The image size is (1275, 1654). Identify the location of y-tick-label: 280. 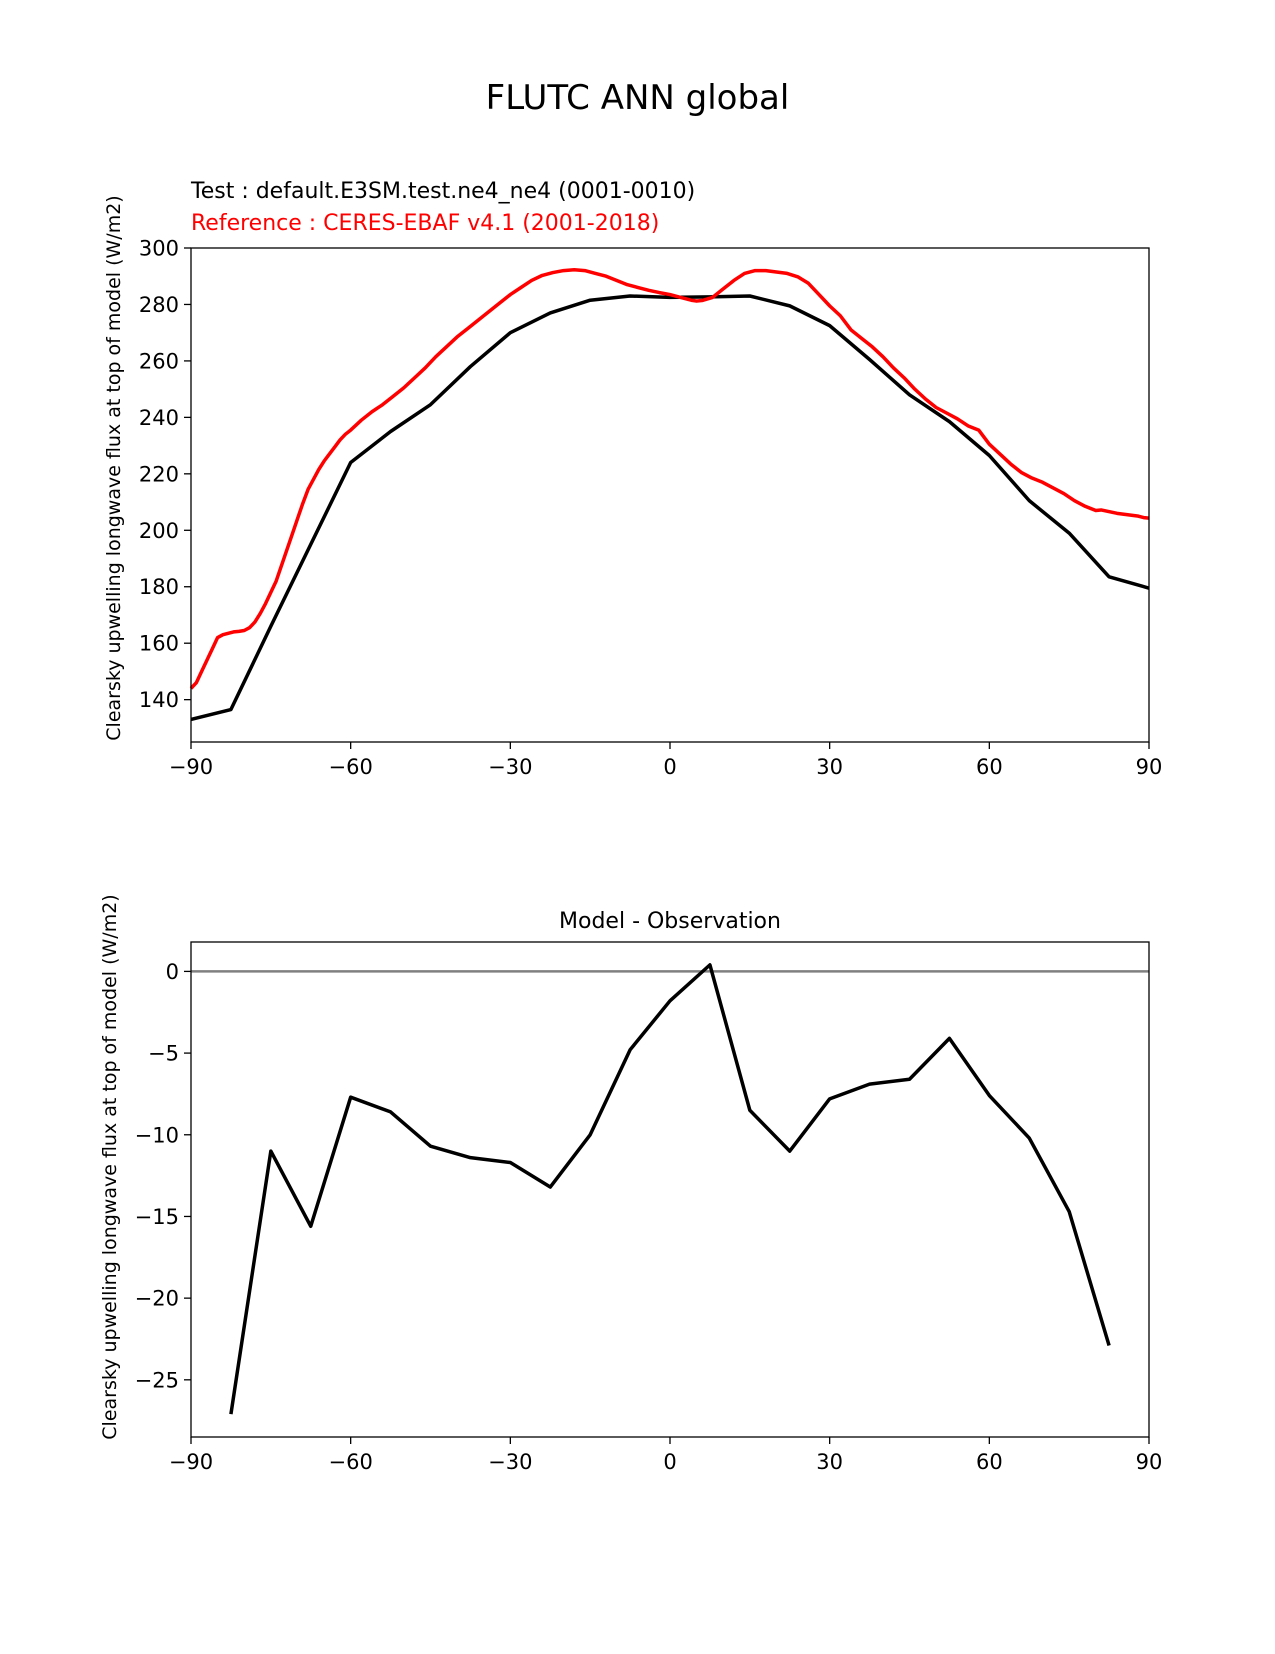
(159, 305).